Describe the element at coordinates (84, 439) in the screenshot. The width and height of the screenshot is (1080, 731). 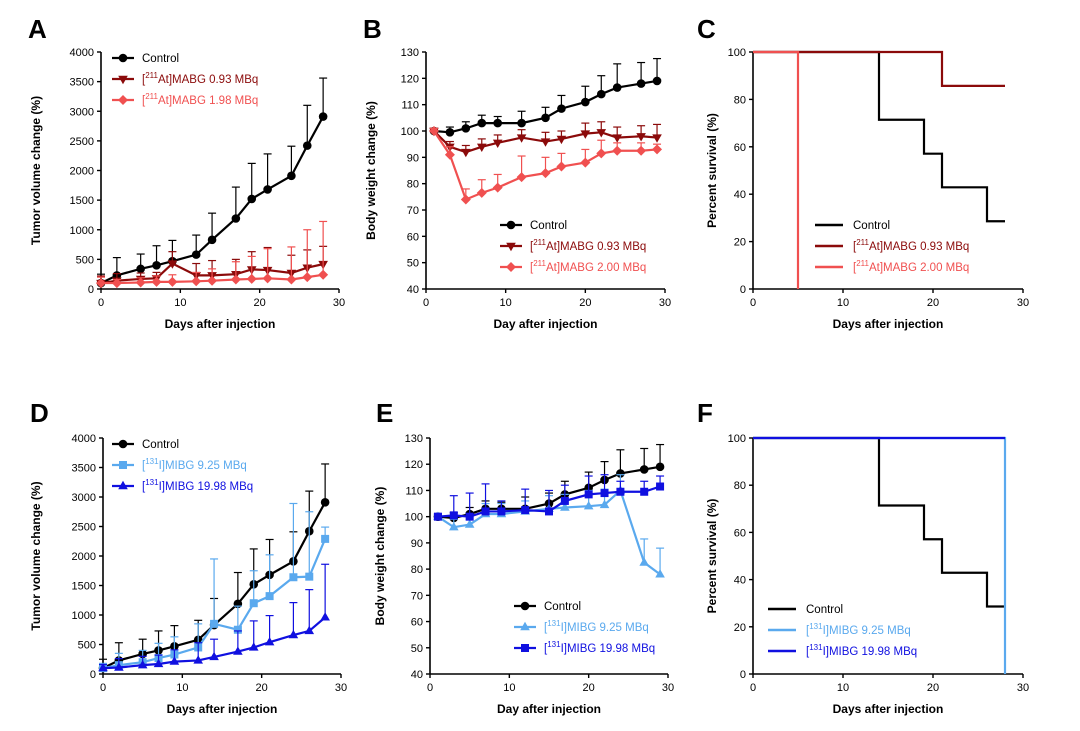
I see `y-tick-label: 4000` at that location.